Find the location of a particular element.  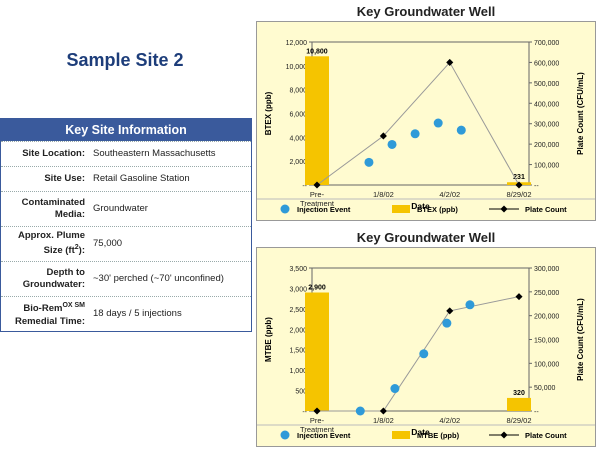

bar-data-label: 320 is located at coordinates (519, 393).